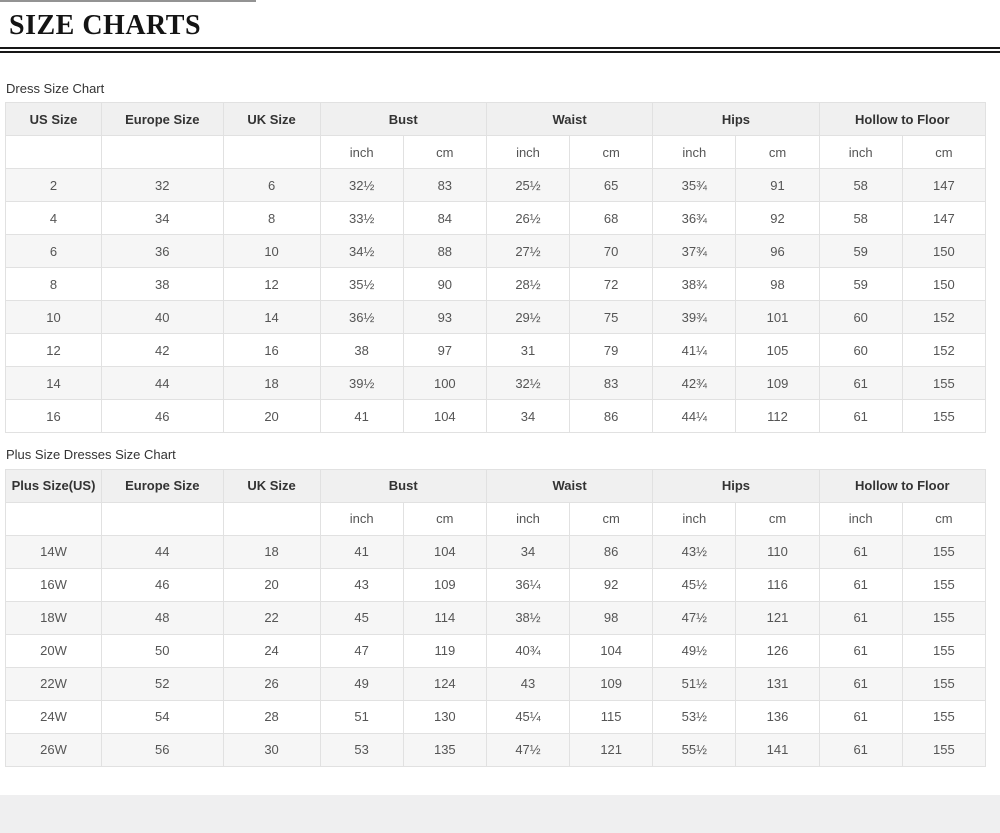 Image resolution: width=1000 pixels, height=833 pixels. Describe the element at coordinates (128, 1) in the screenshot. I see `top-edge-line` at that location.